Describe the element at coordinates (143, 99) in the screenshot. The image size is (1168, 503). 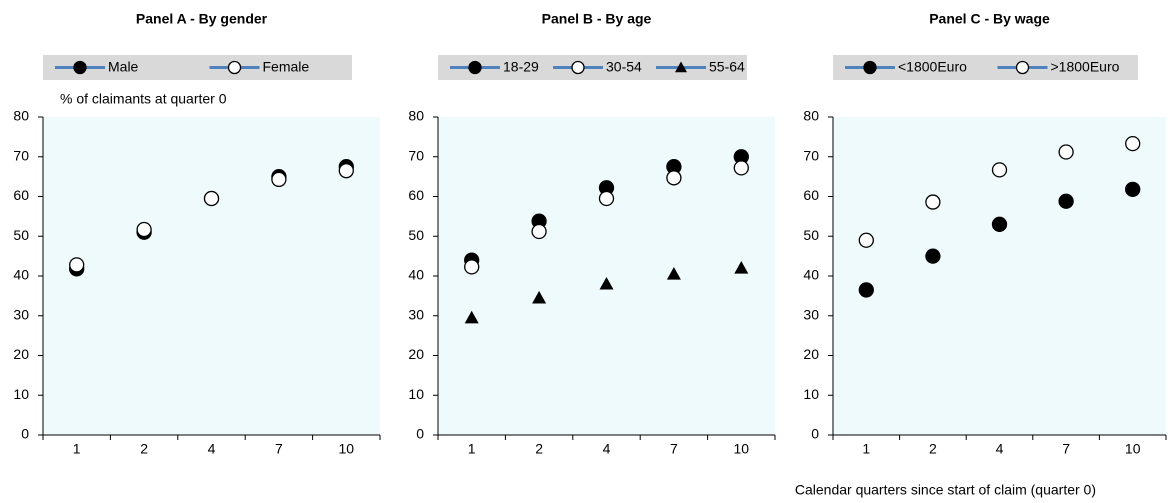
I see `y-axis-label: % of claimants at quarter 0` at that location.